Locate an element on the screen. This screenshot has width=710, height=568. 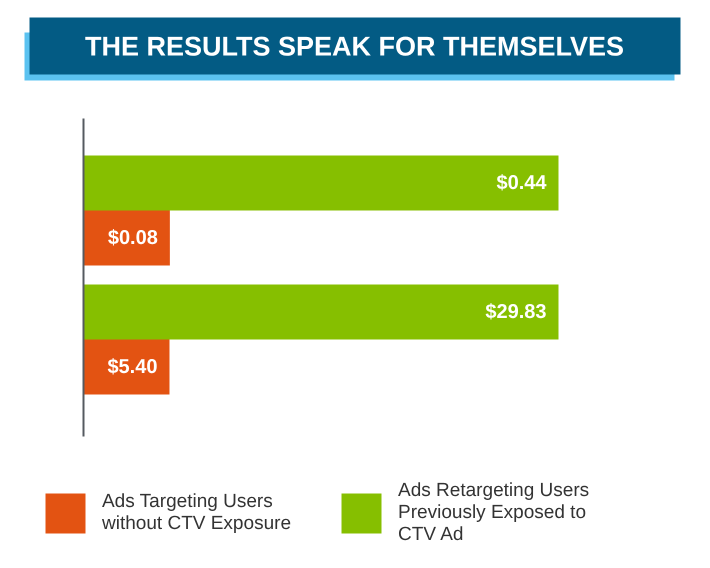
legend-label: Ads Retargeting Users Previously Exposed to CTV Ad is located at coordinates (494, 513).